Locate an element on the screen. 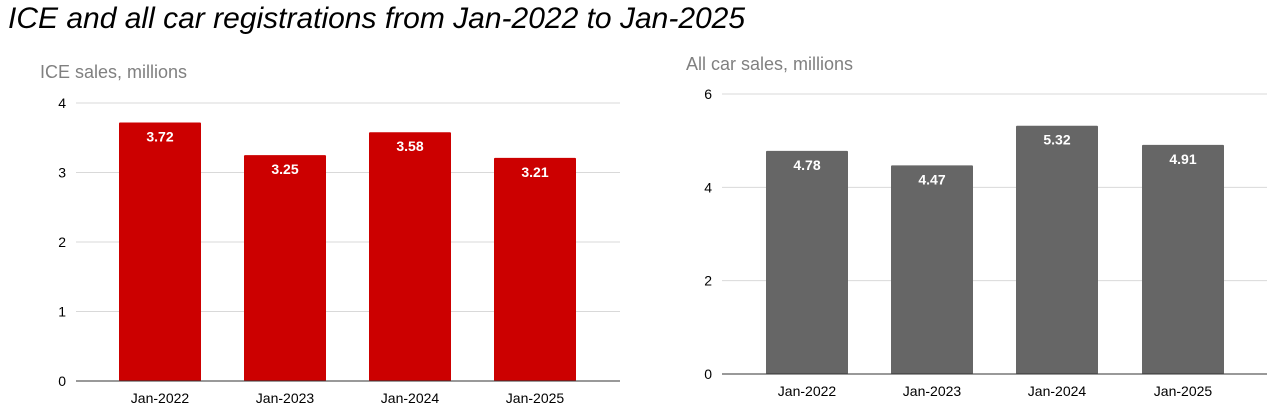 This screenshot has height=418, width=1267. ice-y-tick-label: 2 is located at coordinates (62, 242).